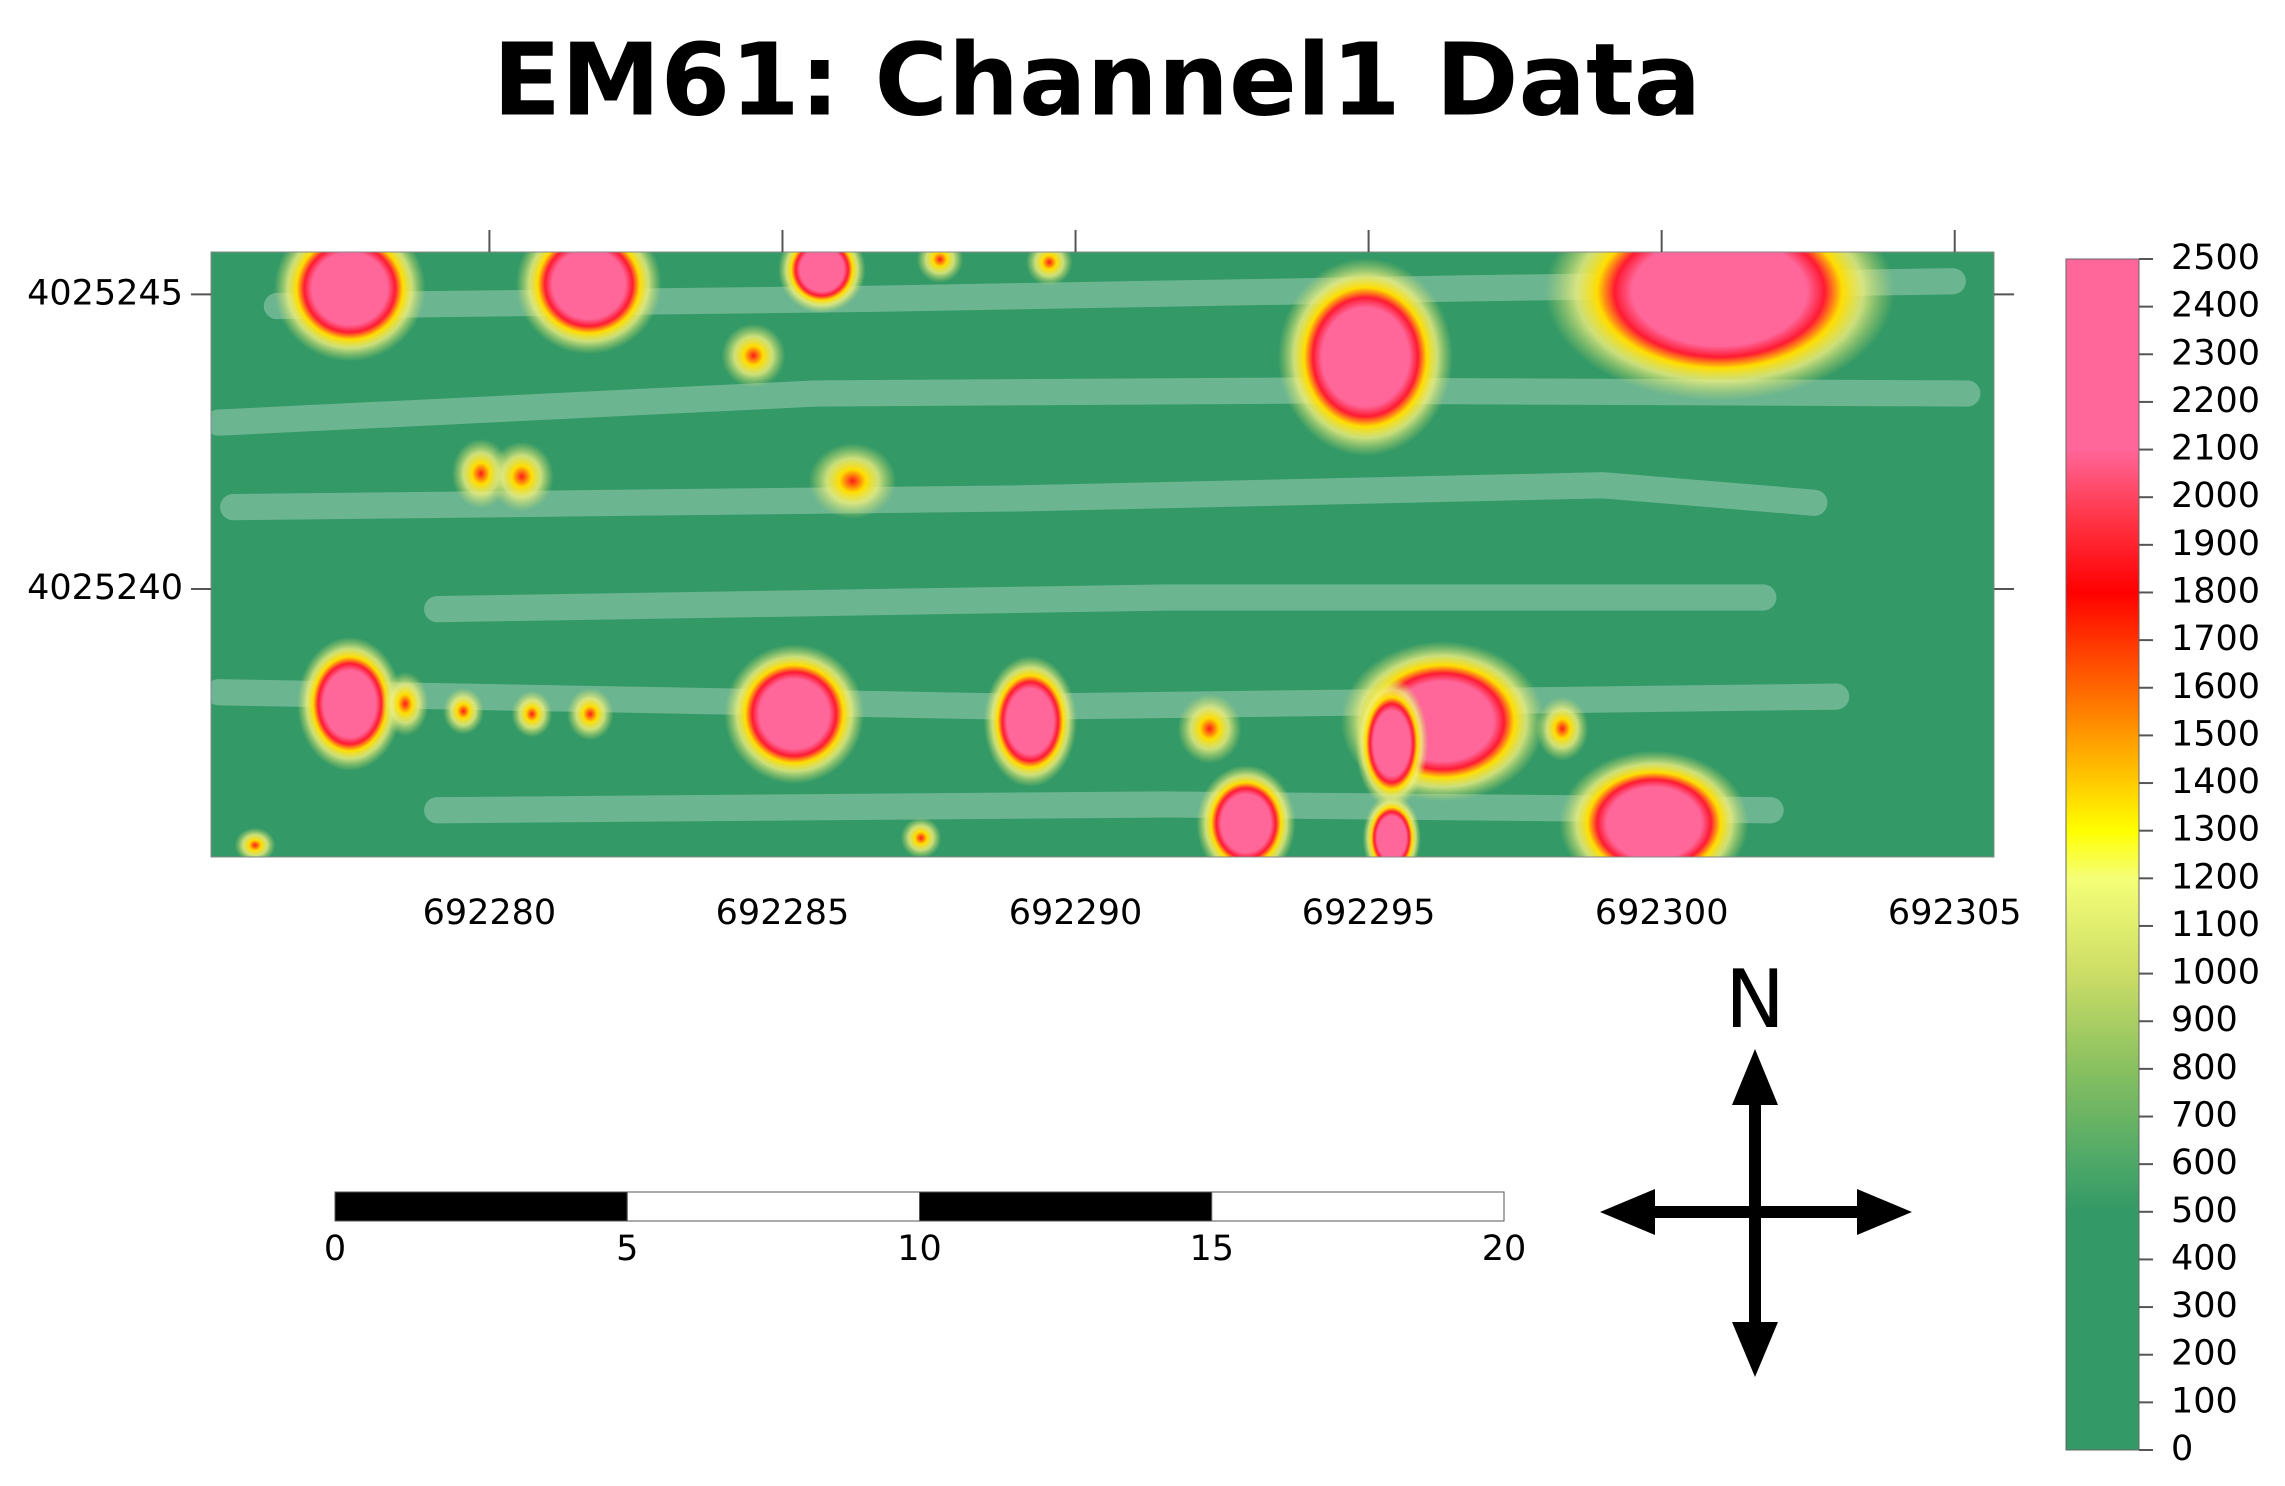  I want to click on colorbar-tick-label: 300, so click(2204, 1306).